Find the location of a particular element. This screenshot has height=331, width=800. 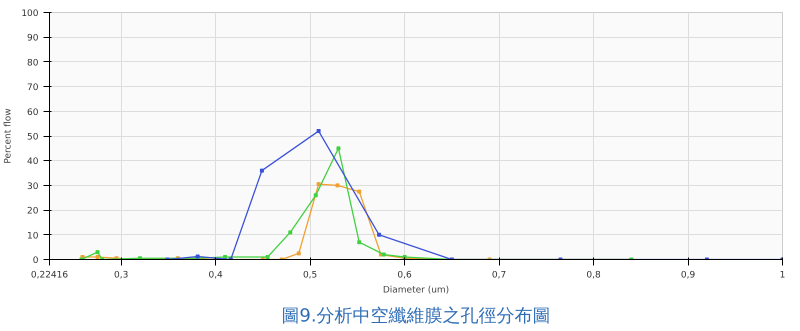

x-tick-label: 0,7 is located at coordinates (499, 275).